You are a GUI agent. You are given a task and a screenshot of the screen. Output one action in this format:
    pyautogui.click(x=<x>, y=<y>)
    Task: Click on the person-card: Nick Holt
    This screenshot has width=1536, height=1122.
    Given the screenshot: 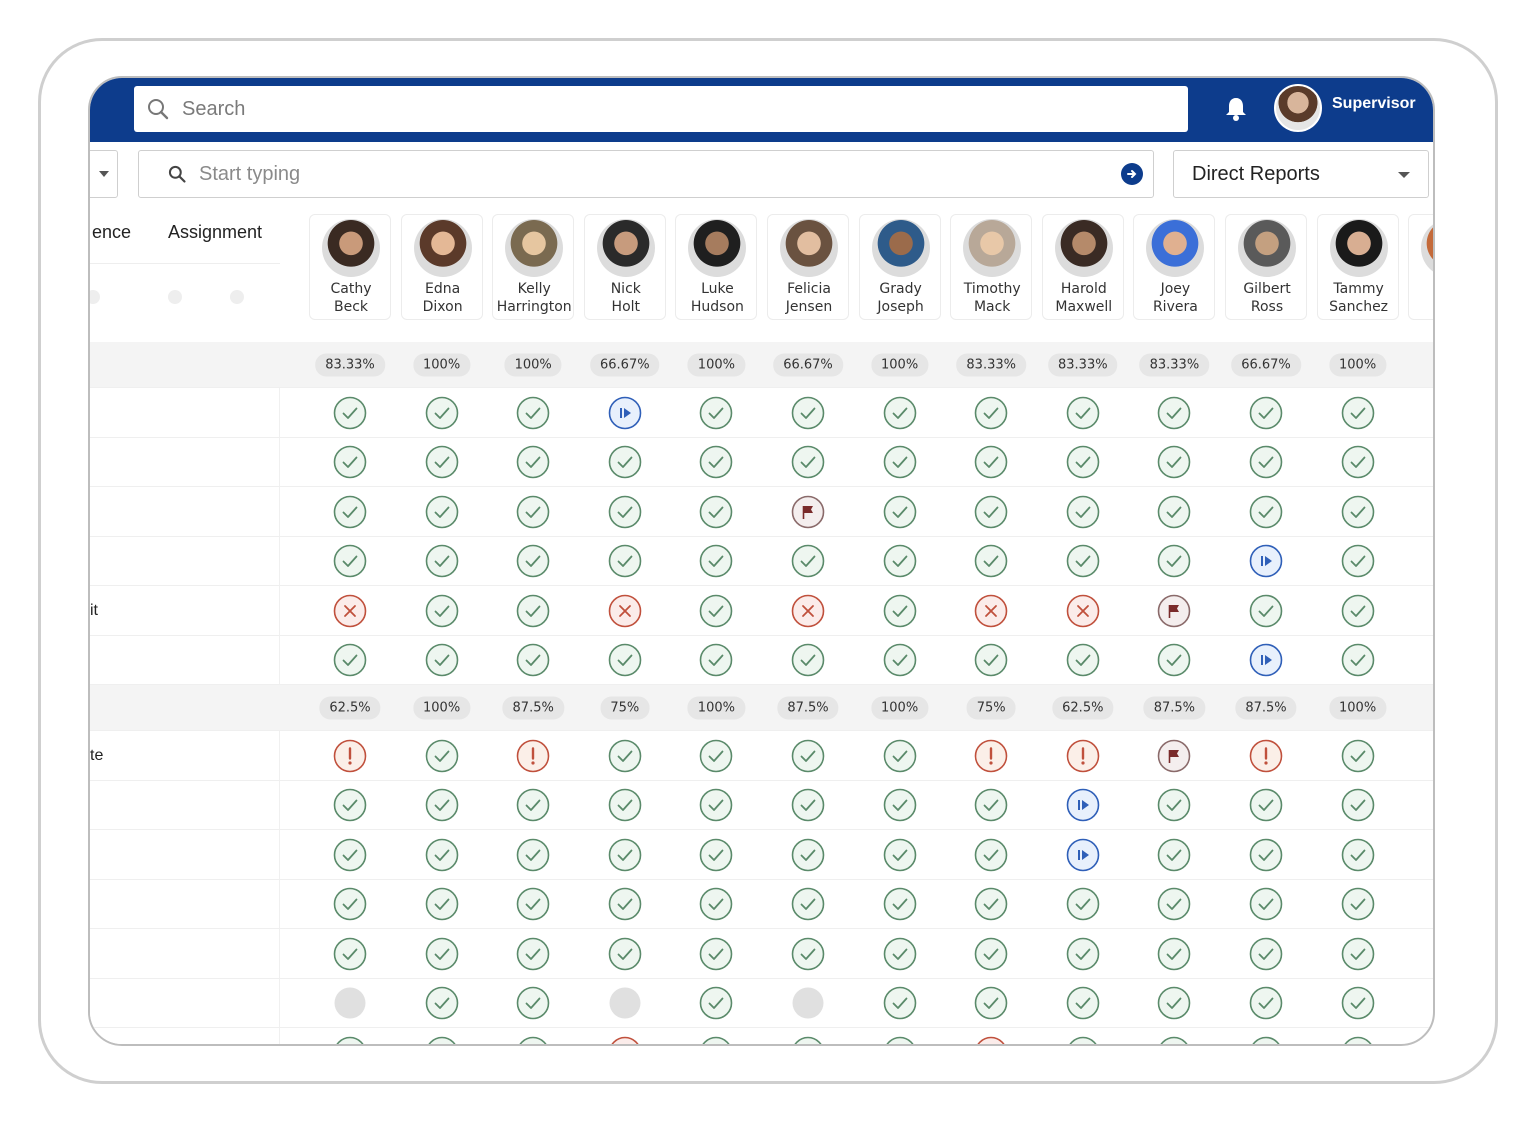 What is the action you would take?
    pyautogui.click(x=624, y=267)
    